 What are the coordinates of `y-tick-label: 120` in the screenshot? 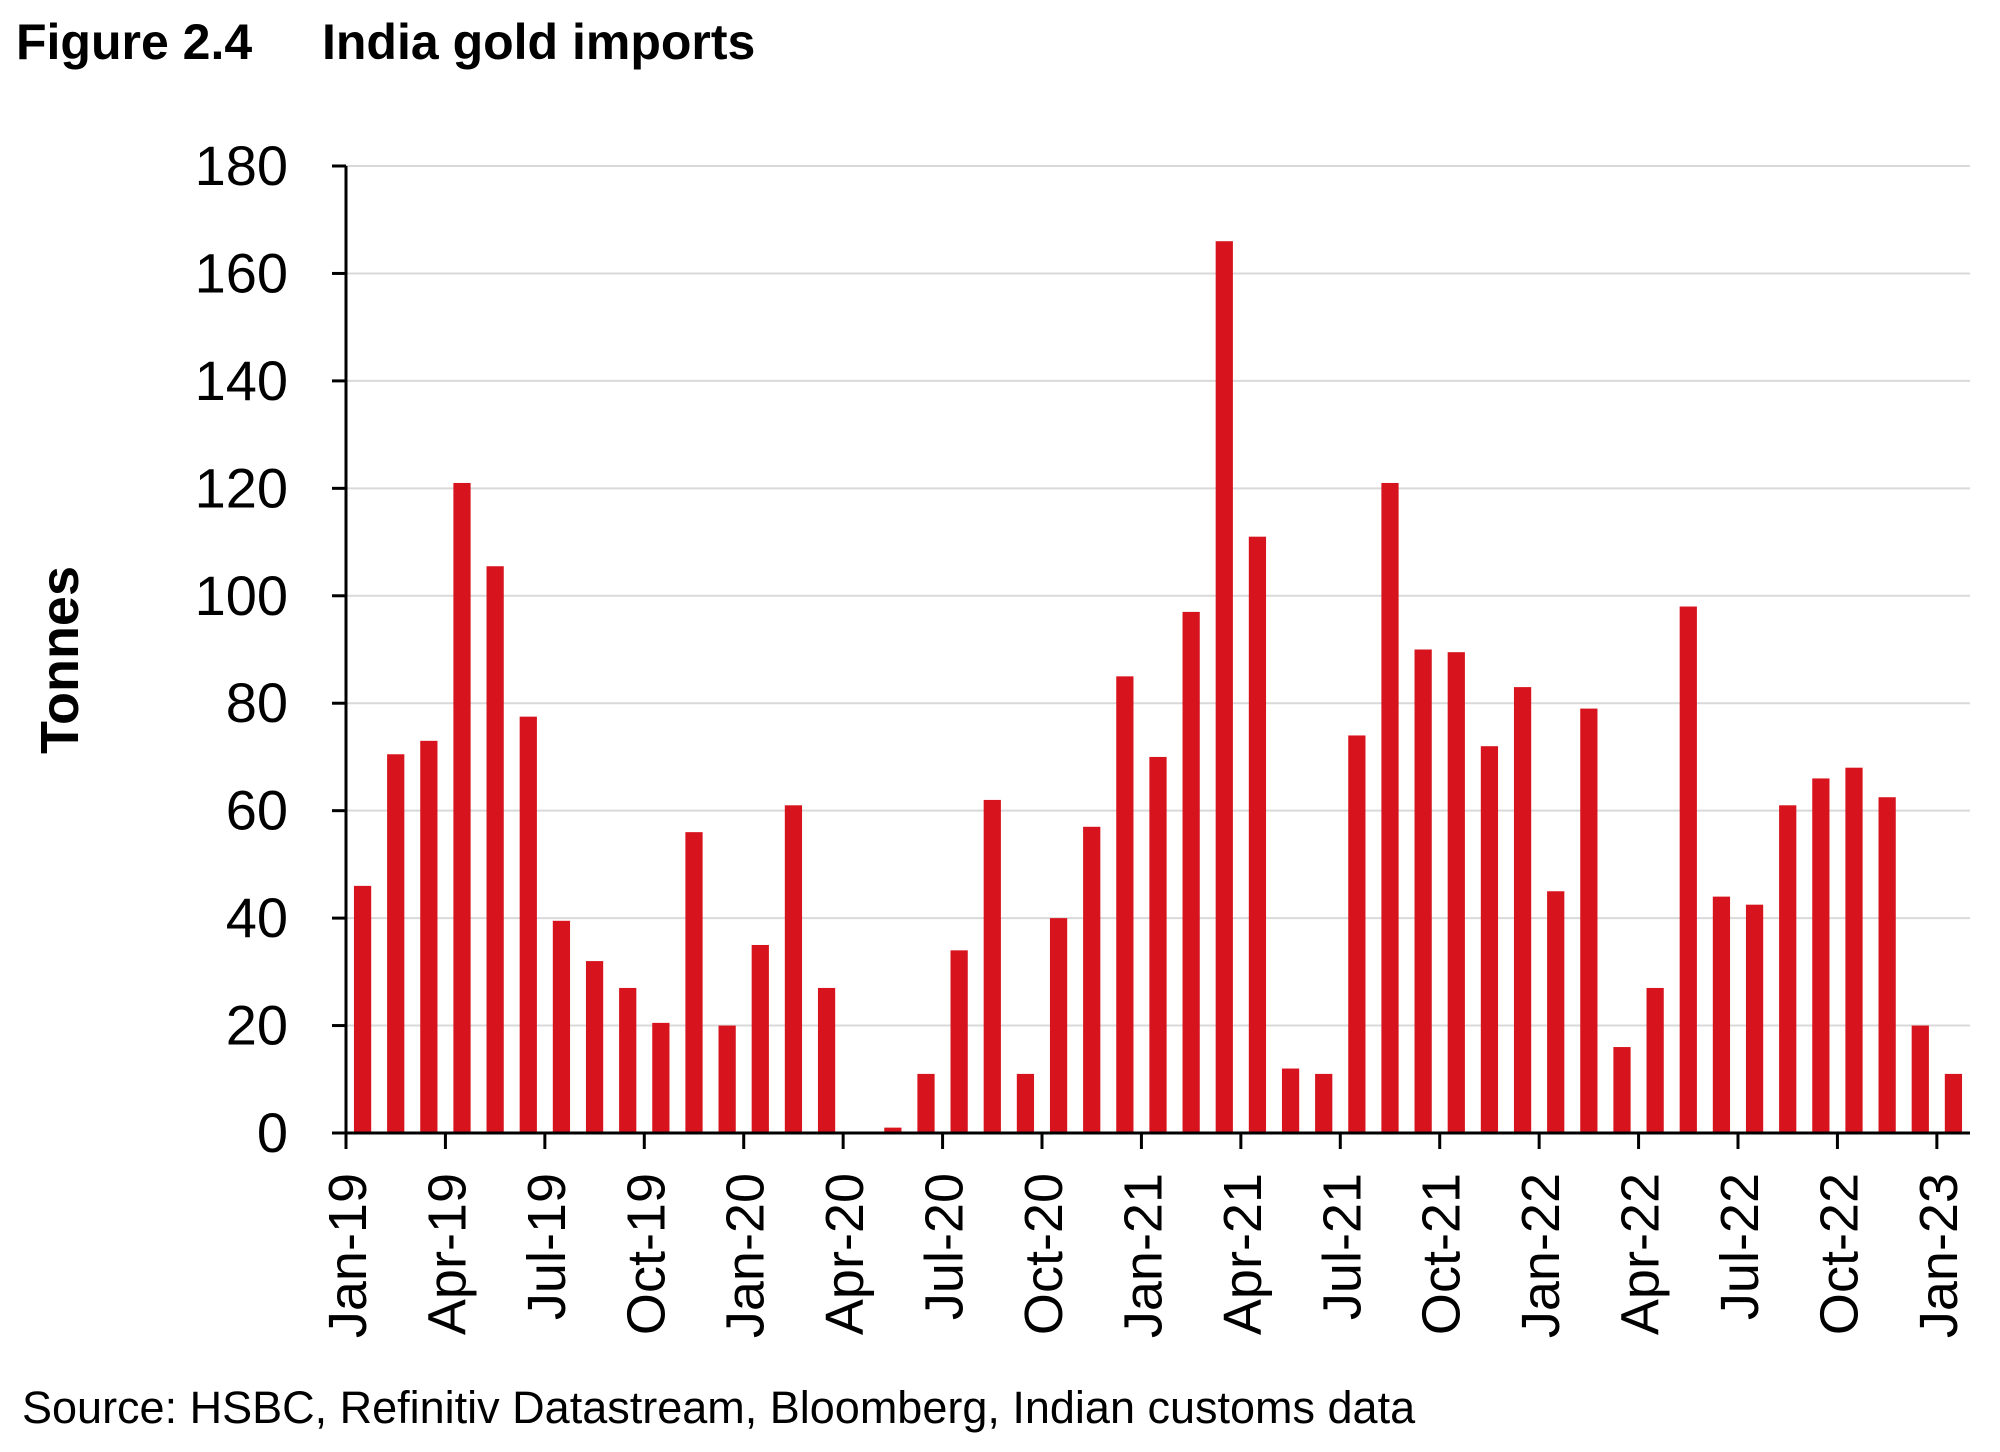 It's located at (241, 487).